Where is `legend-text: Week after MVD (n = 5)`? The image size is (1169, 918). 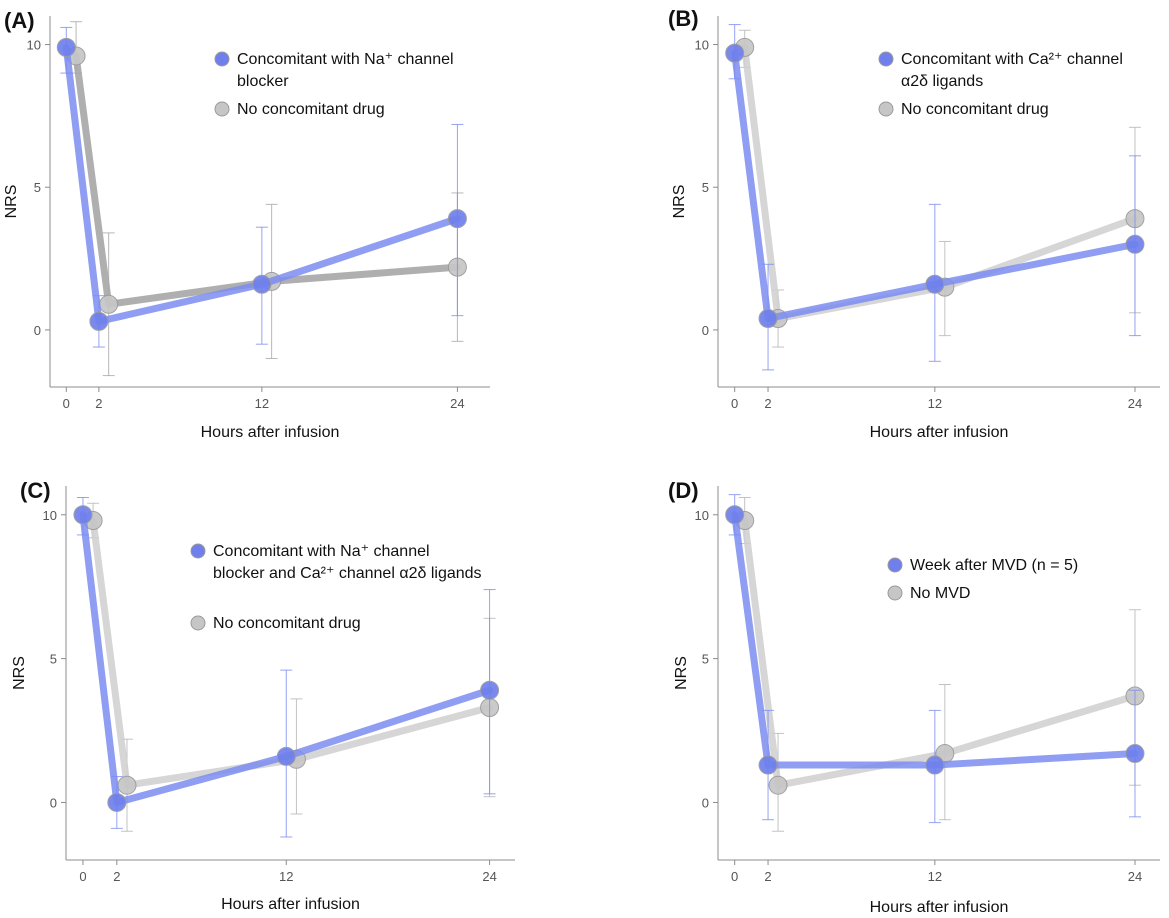
legend-text: Week after MVD (n = 5) is located at coordinates (994, 565).